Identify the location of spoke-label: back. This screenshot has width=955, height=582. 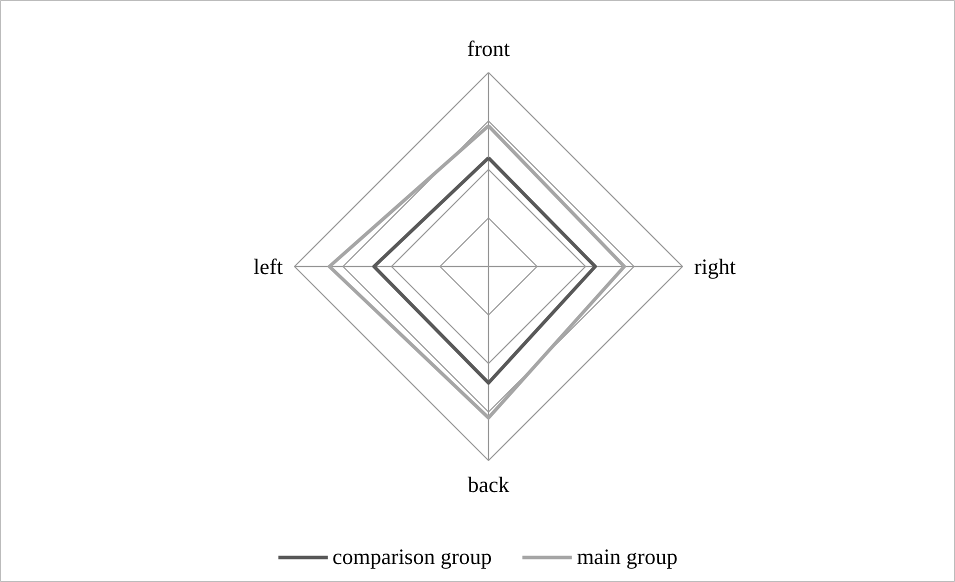
(489, 485).